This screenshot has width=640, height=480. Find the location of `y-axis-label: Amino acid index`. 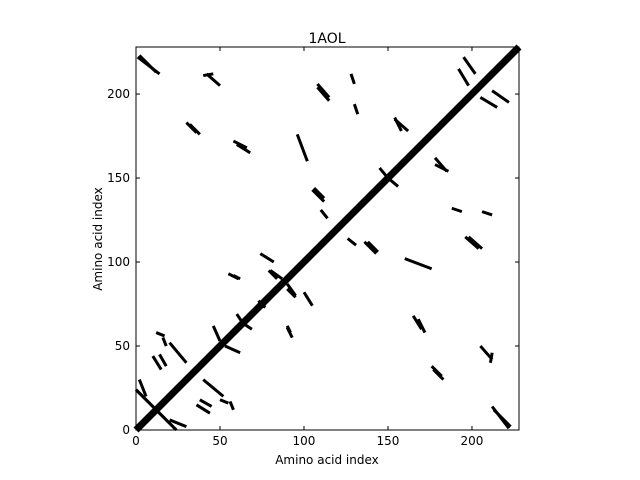

y-axis-label: Amino acid index is located at coordinates (98, 239).